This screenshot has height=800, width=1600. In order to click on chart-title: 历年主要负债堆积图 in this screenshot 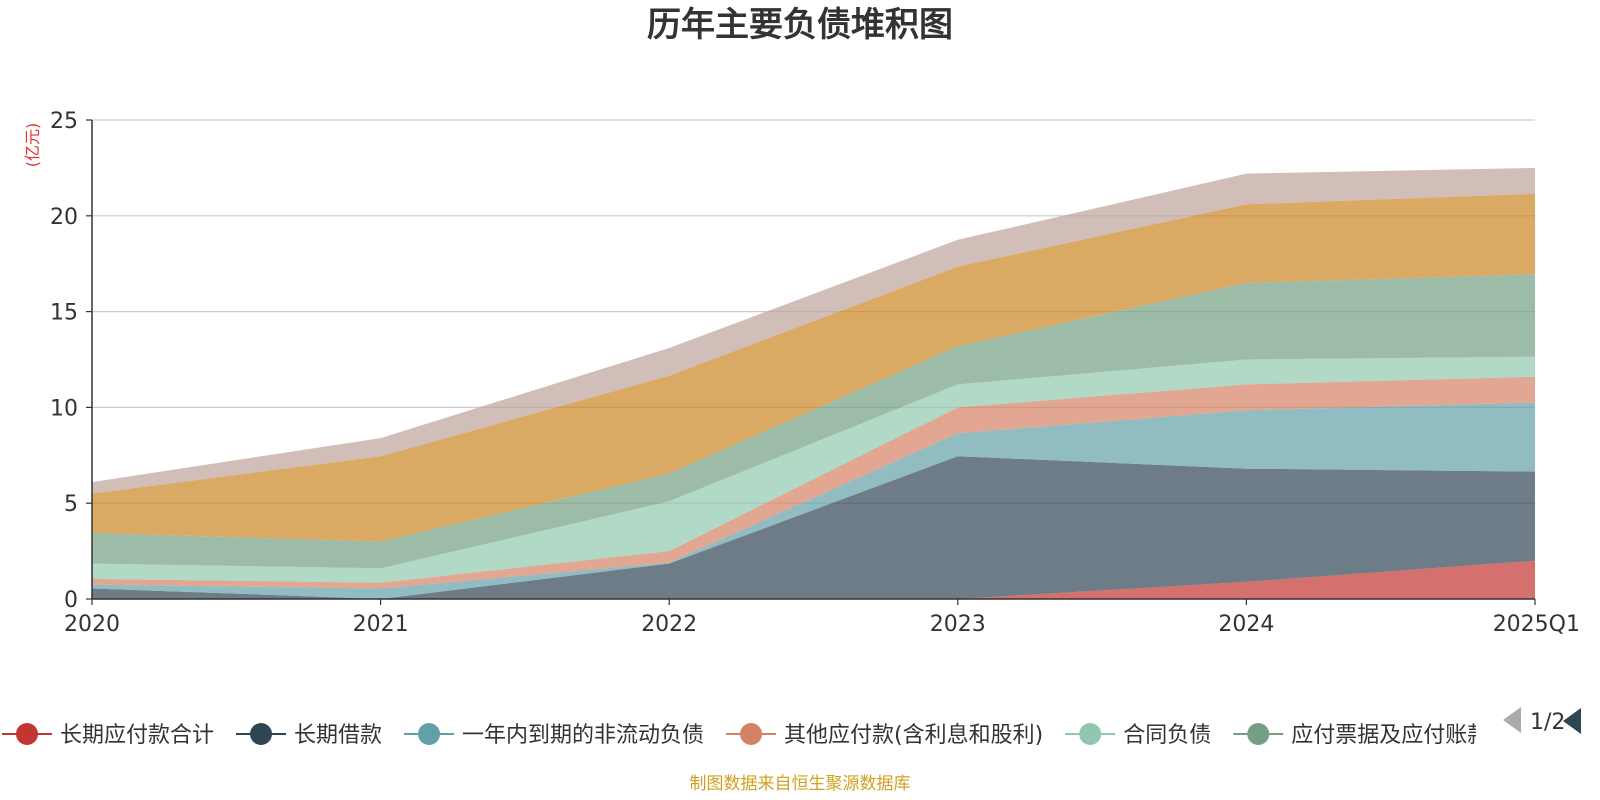, I will do `click(800, 25)`.